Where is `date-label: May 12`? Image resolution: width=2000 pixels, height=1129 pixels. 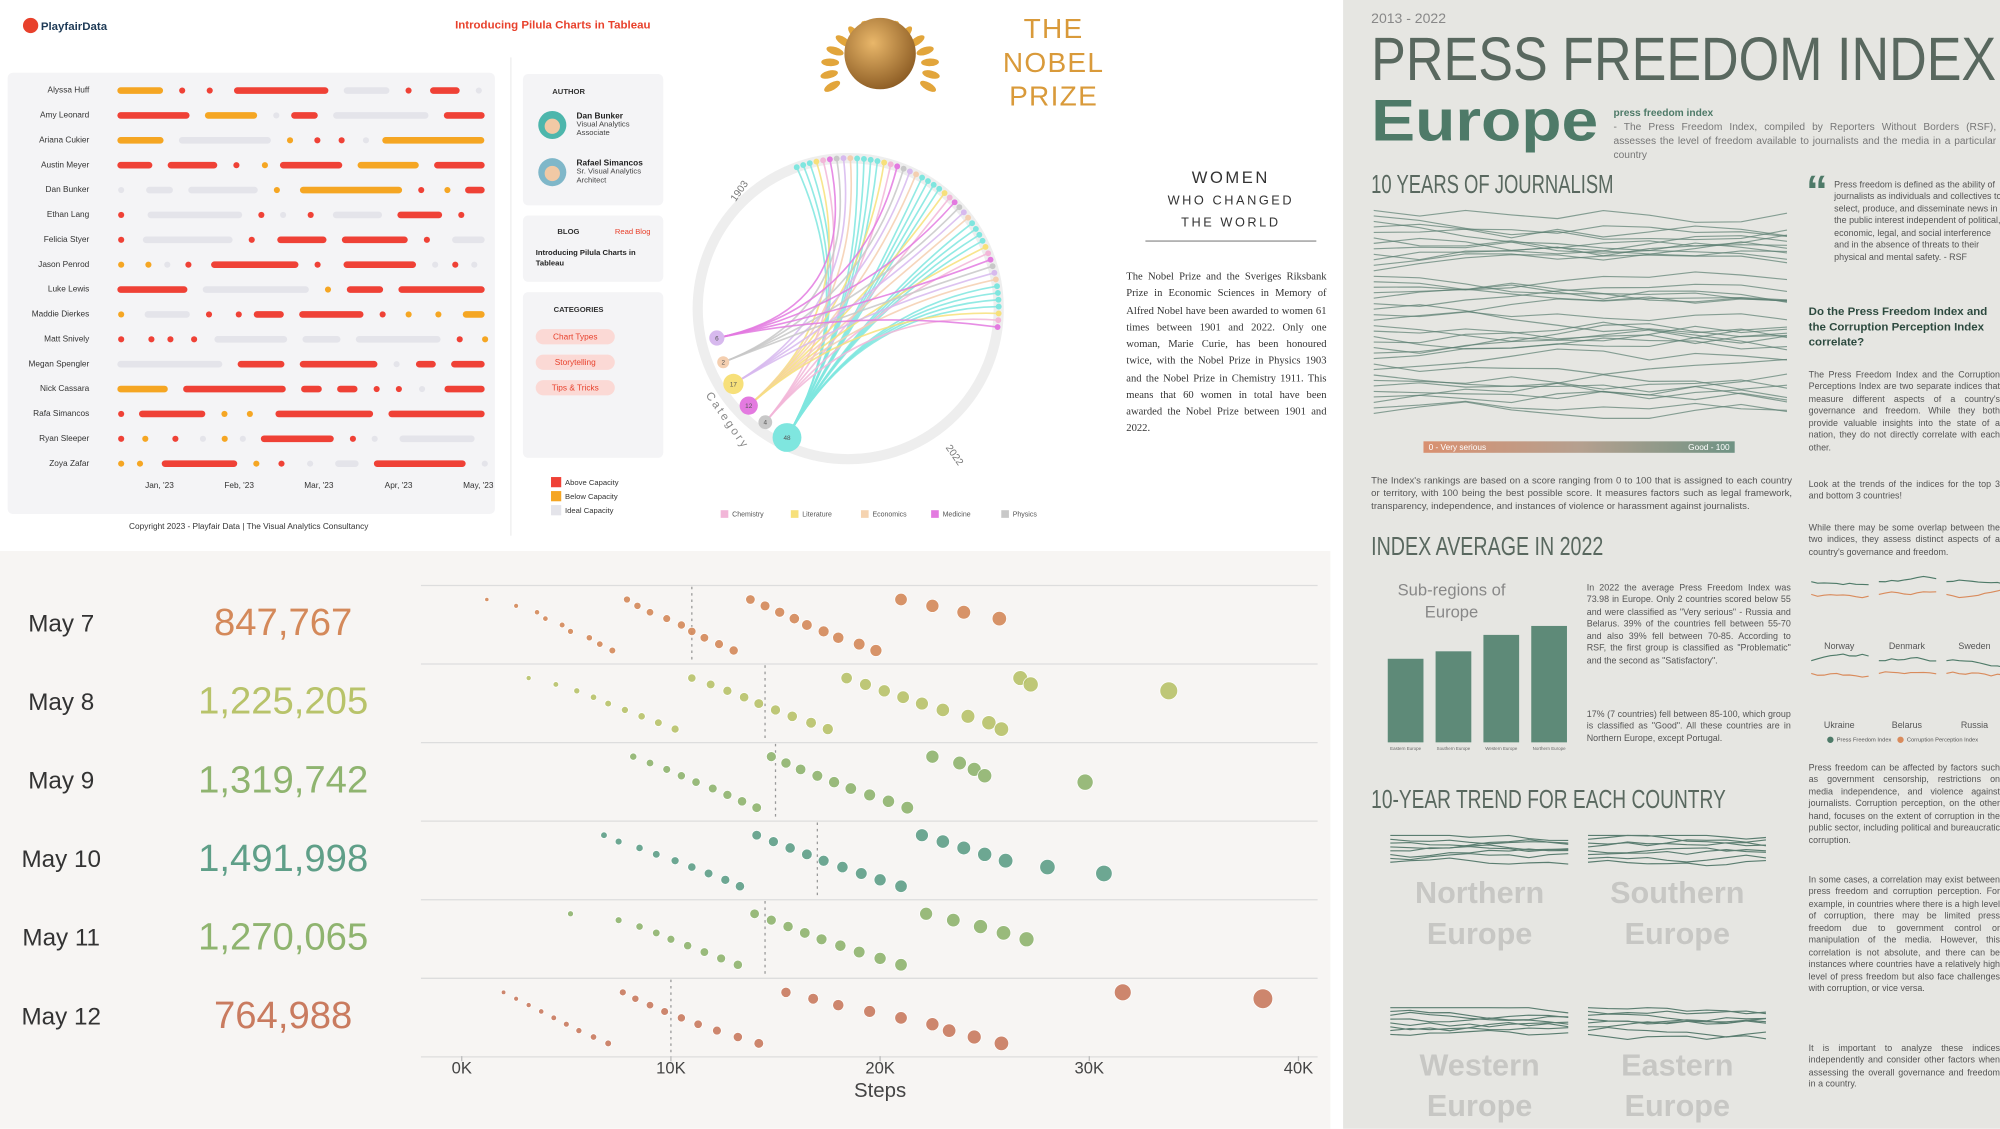 date-label: May 12 is located at coordinates (61, 1016).